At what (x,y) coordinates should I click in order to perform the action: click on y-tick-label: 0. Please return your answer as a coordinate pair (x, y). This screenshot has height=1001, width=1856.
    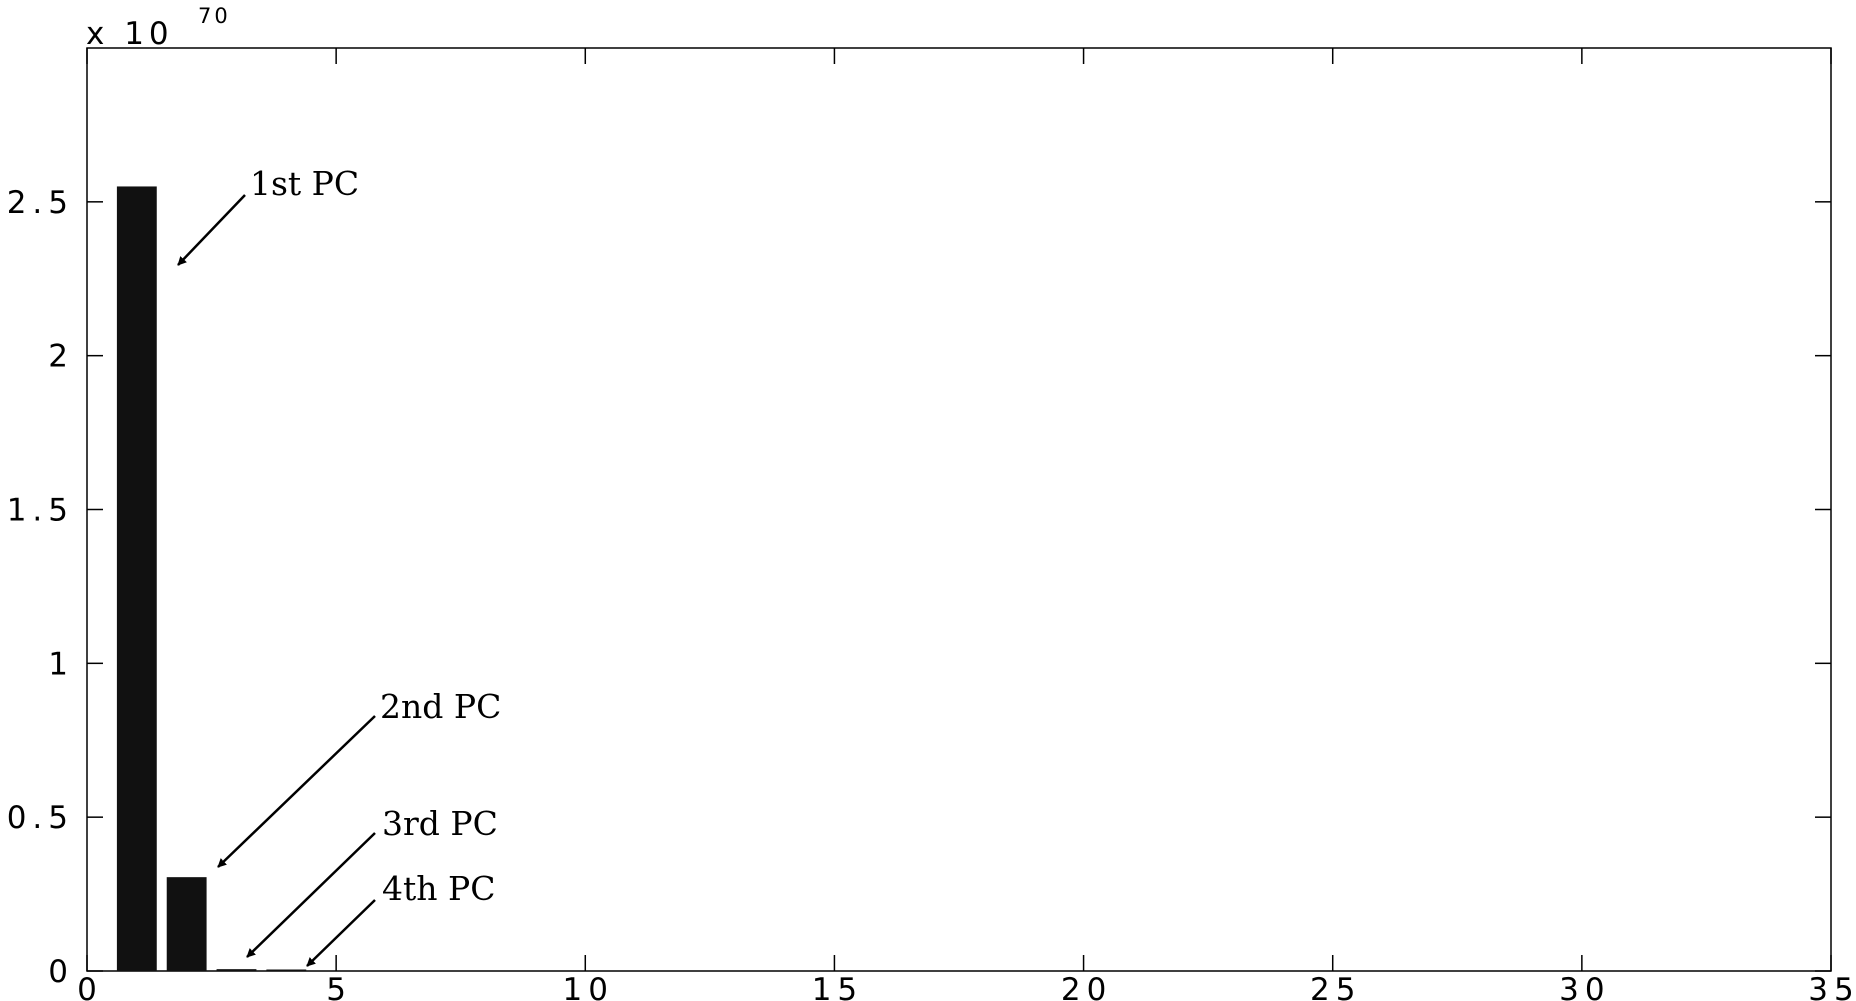
    Looking at the image, I should click on (61, 972).